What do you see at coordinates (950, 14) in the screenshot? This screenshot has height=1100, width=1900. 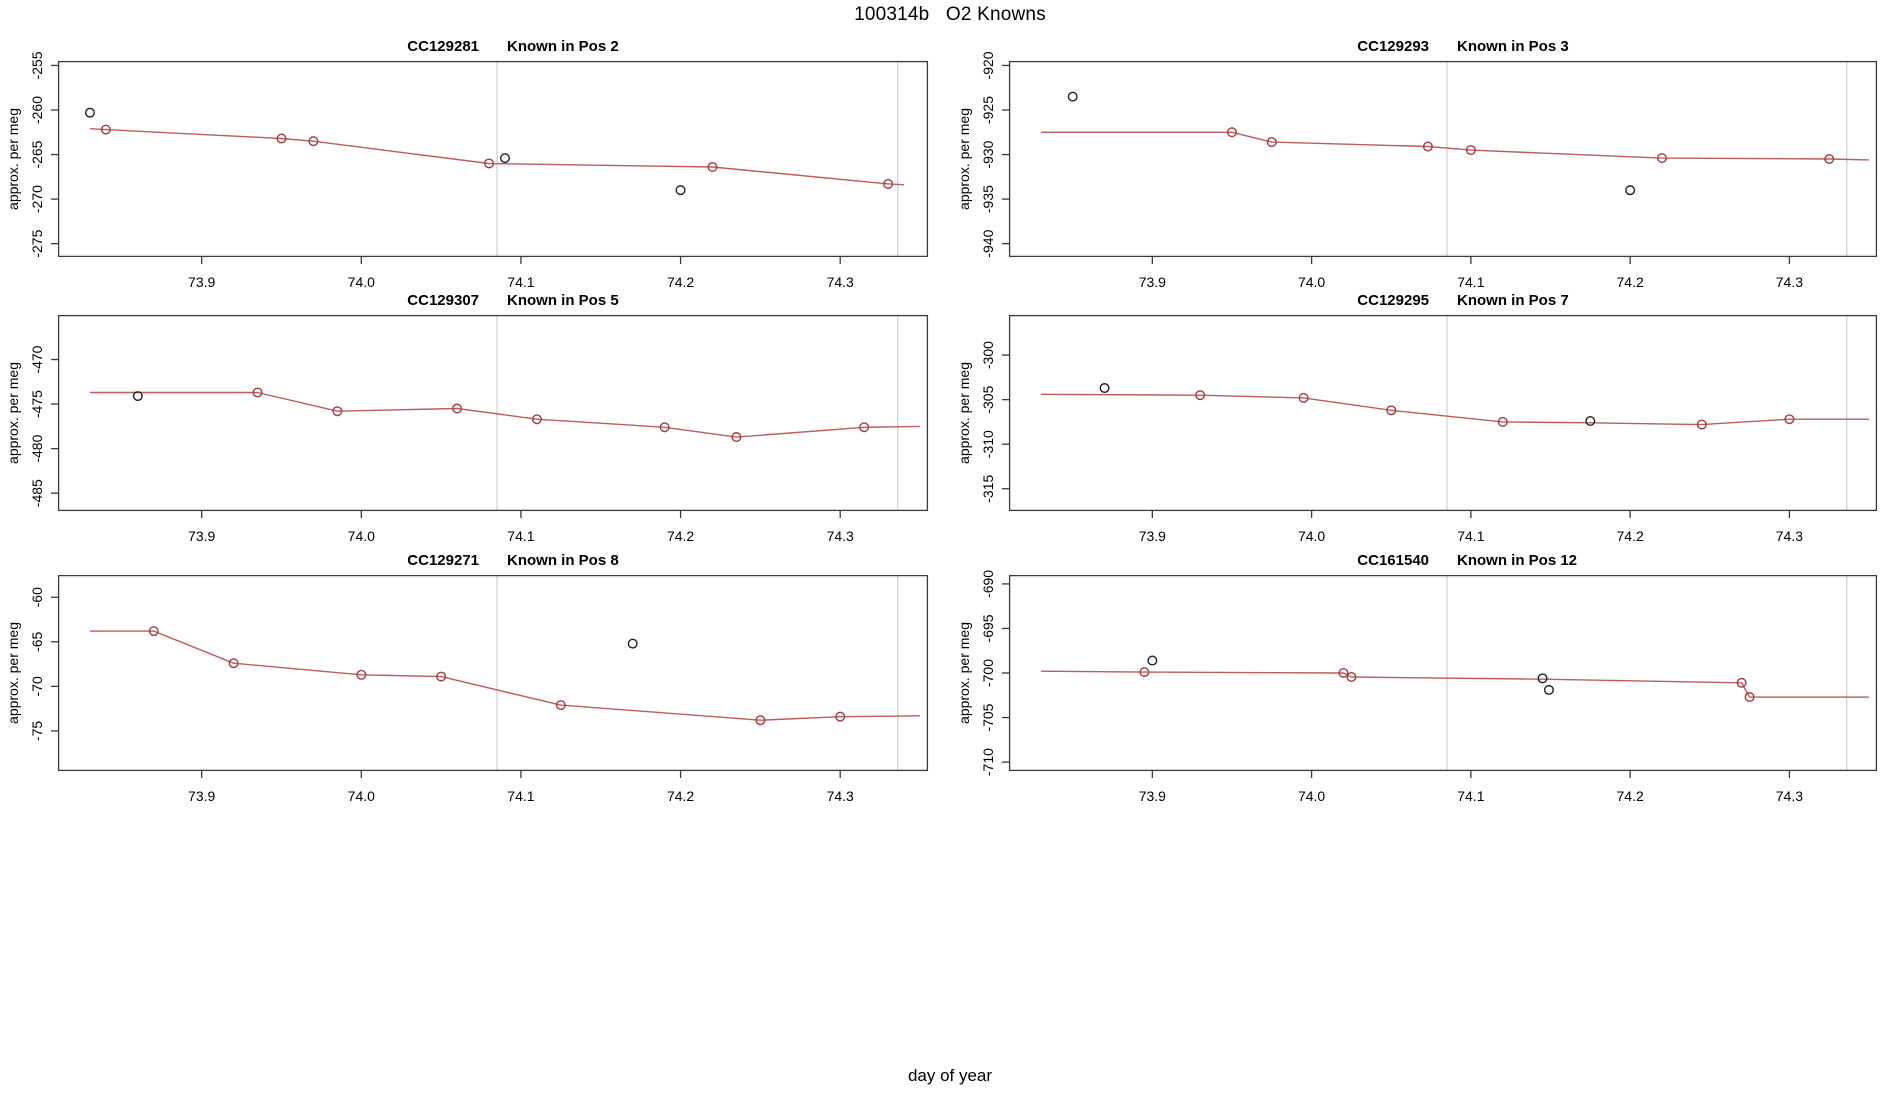 I see `figure-title: 100314b O2 Knowns` at bounding box center [950, 14].